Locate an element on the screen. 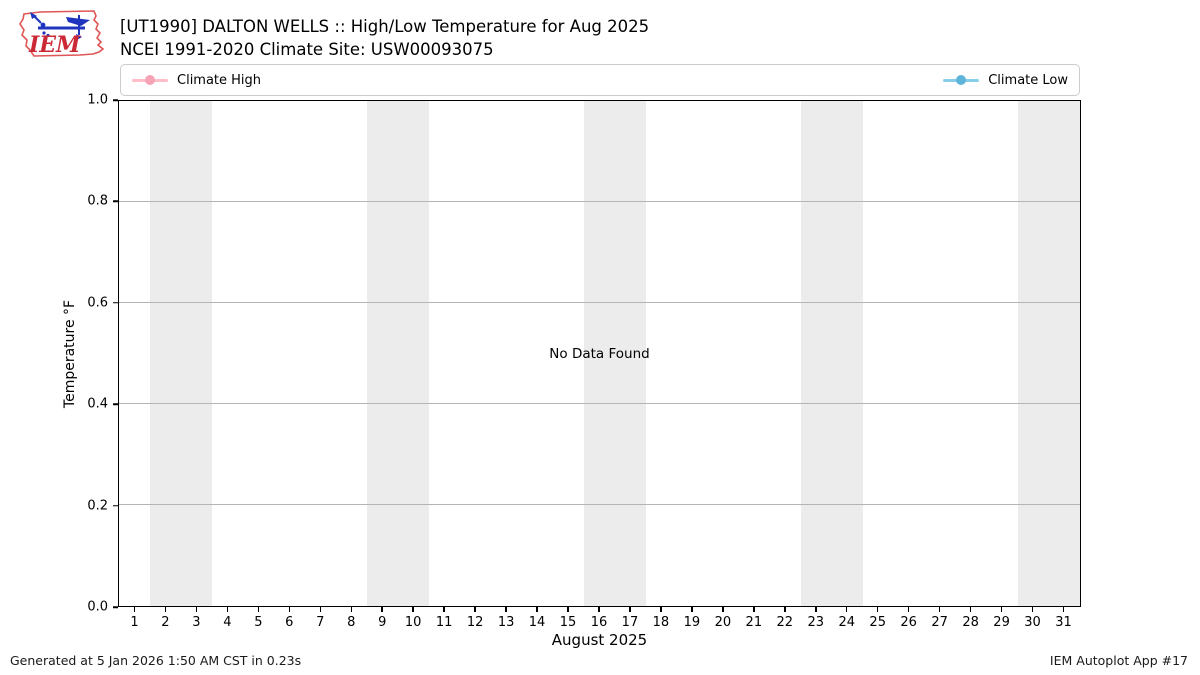 This screenshot has width=1200, height=675. x-tick-label: 14 is located at coordinates (537, 622).